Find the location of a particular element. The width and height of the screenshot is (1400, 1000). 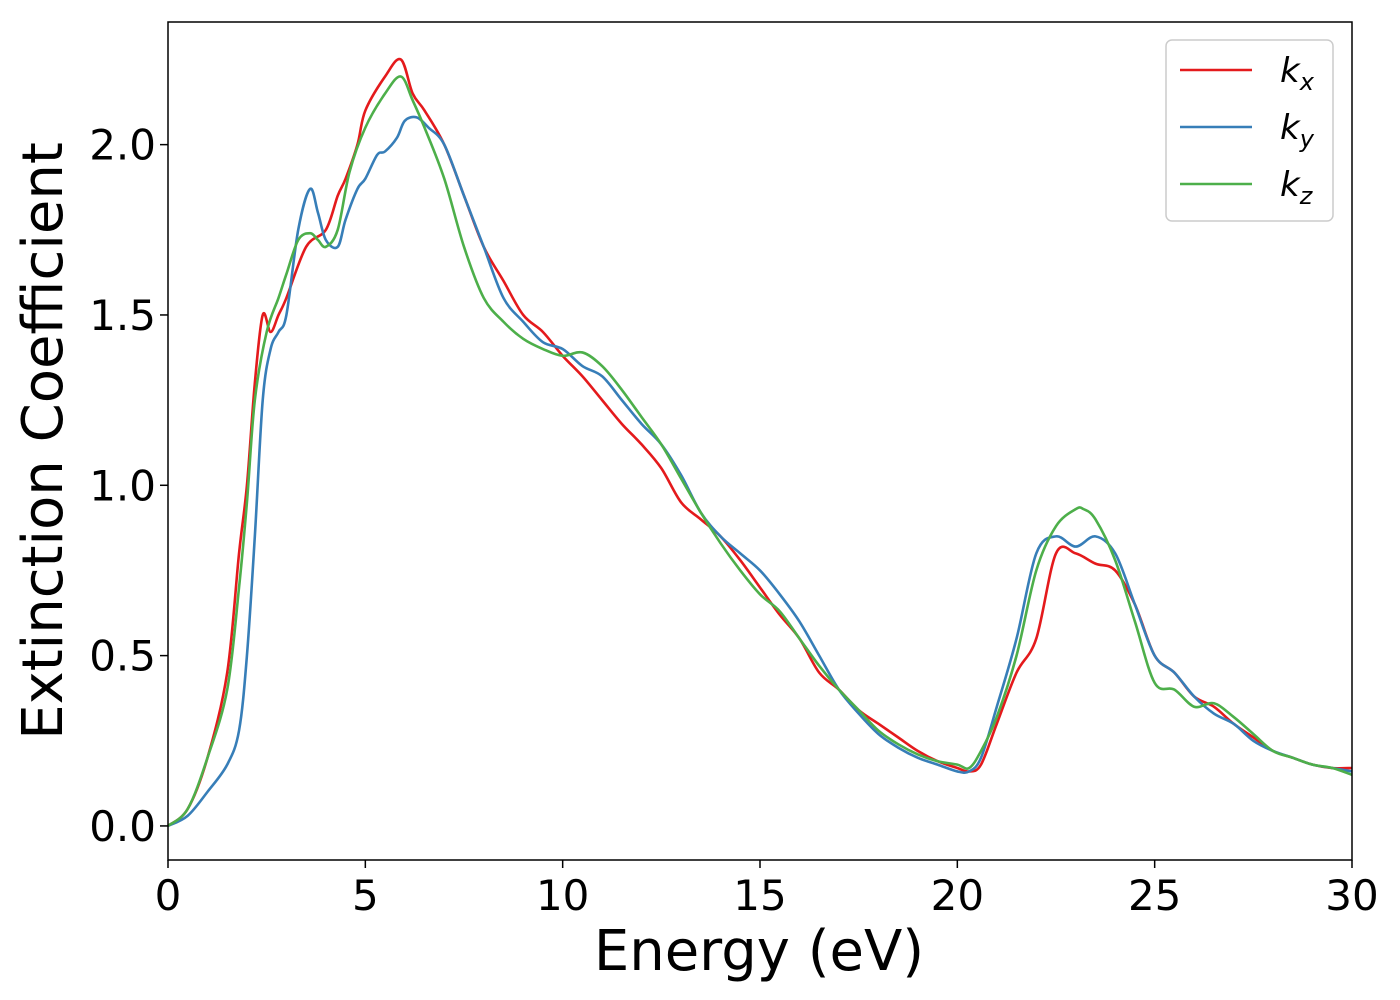

x-tick-label: 10 is located at coordinates (562, 895).